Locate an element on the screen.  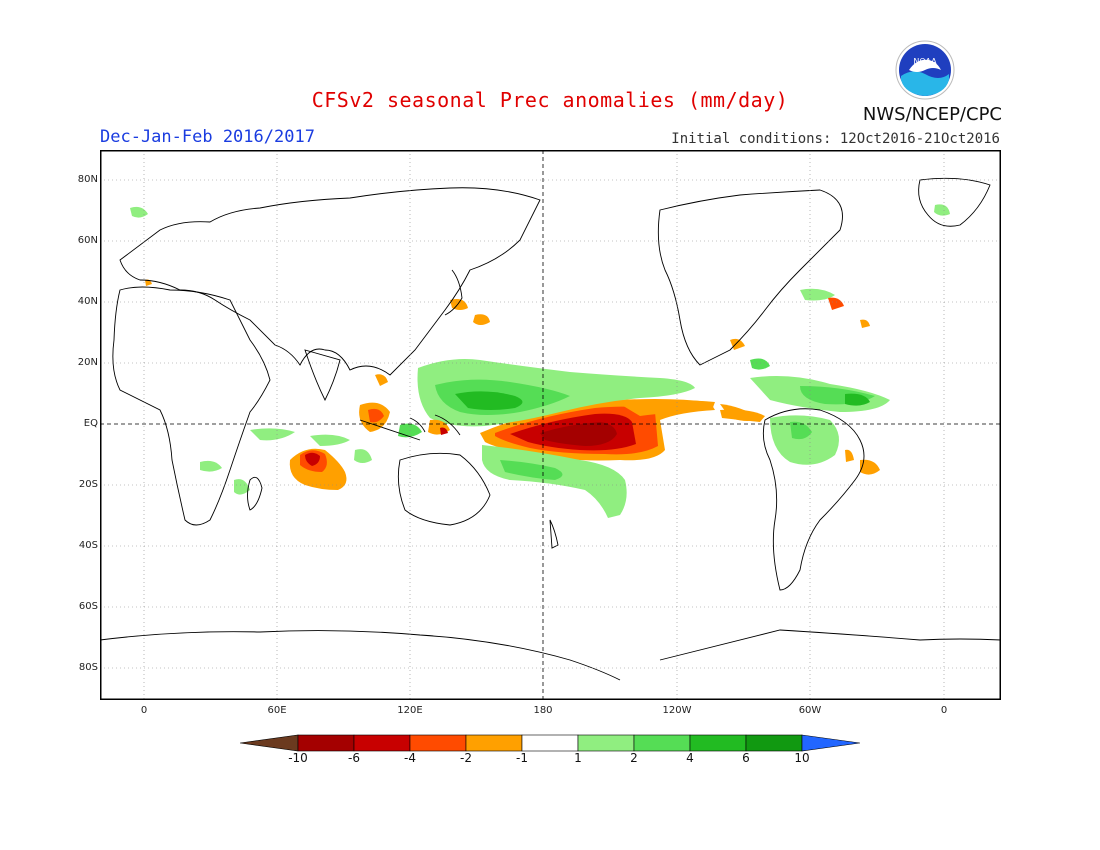
agency-label: NWS/NCEP/CPC is located at coordinates (932, 114).